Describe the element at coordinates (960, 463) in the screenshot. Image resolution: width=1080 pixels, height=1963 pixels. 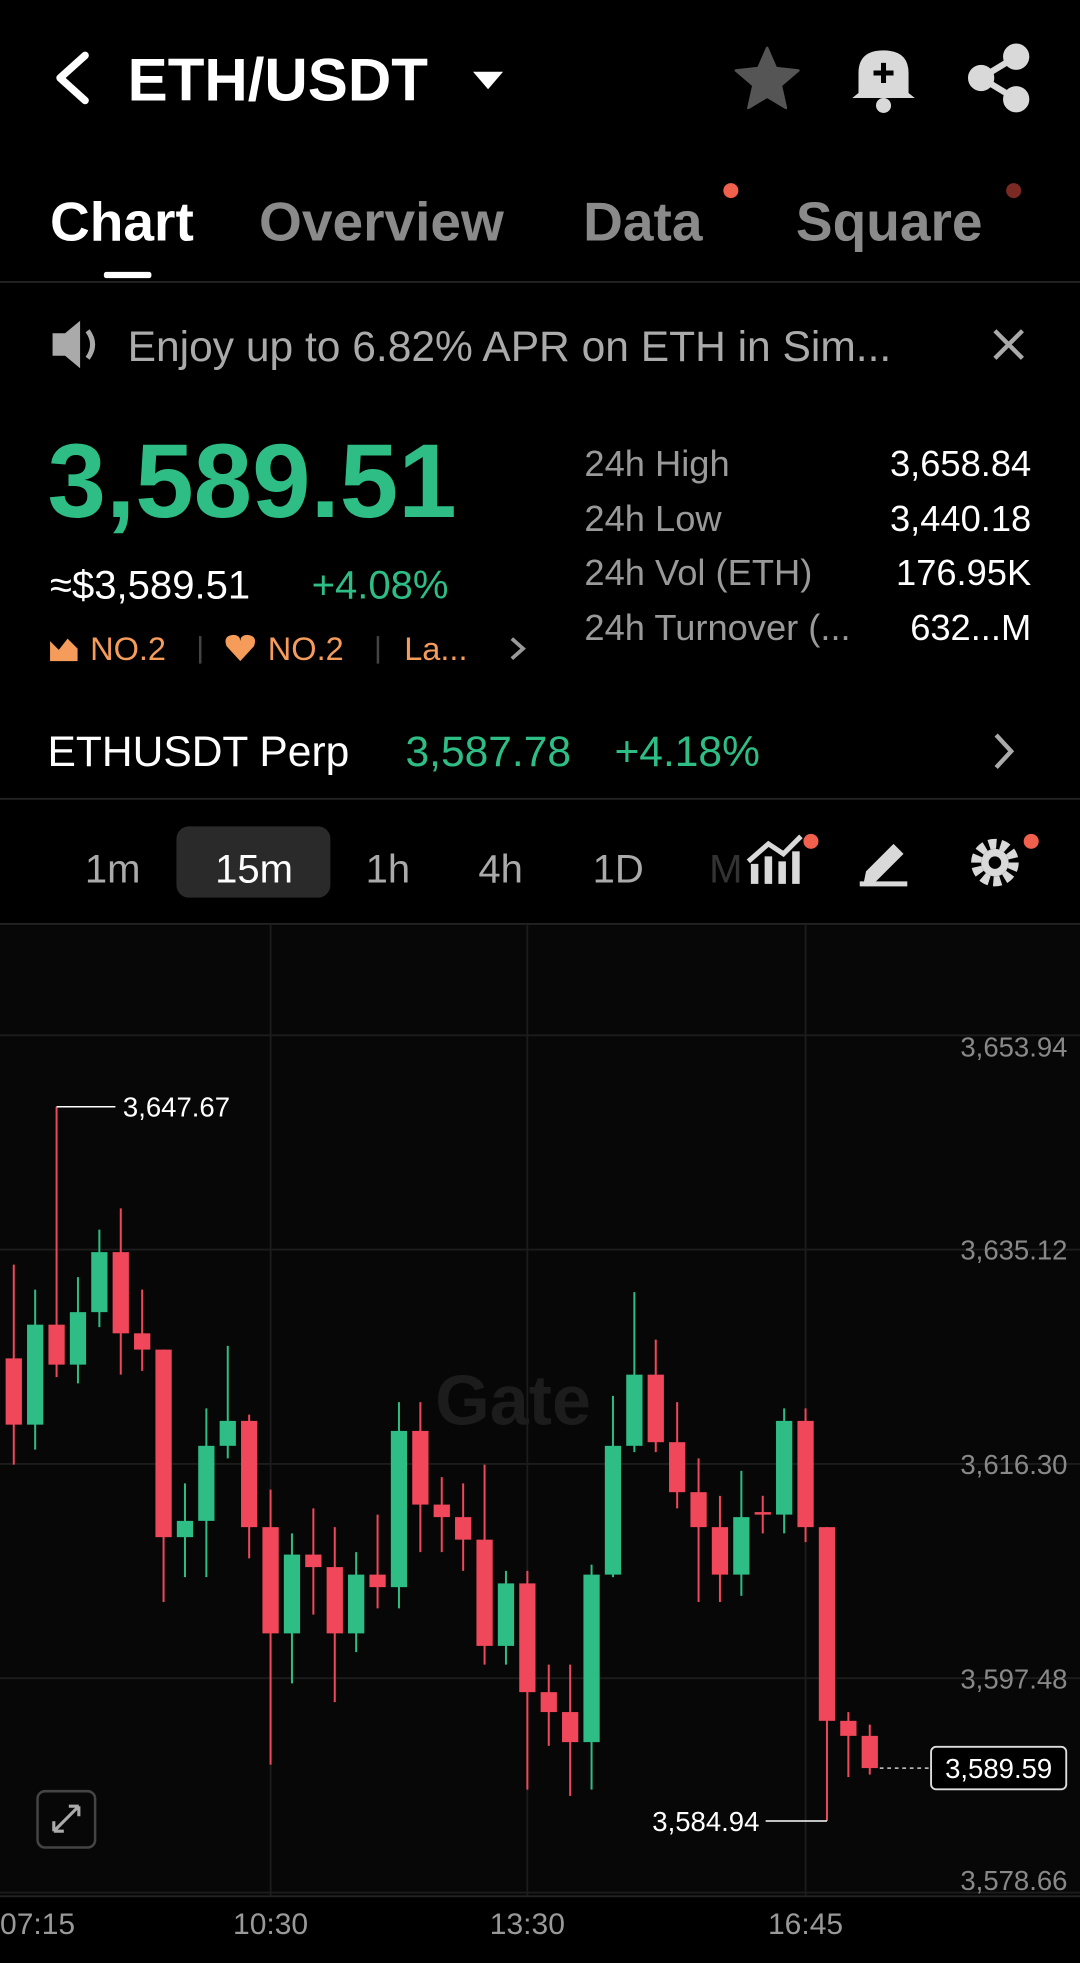
I see `stat-value: 3,658.84` at that location.